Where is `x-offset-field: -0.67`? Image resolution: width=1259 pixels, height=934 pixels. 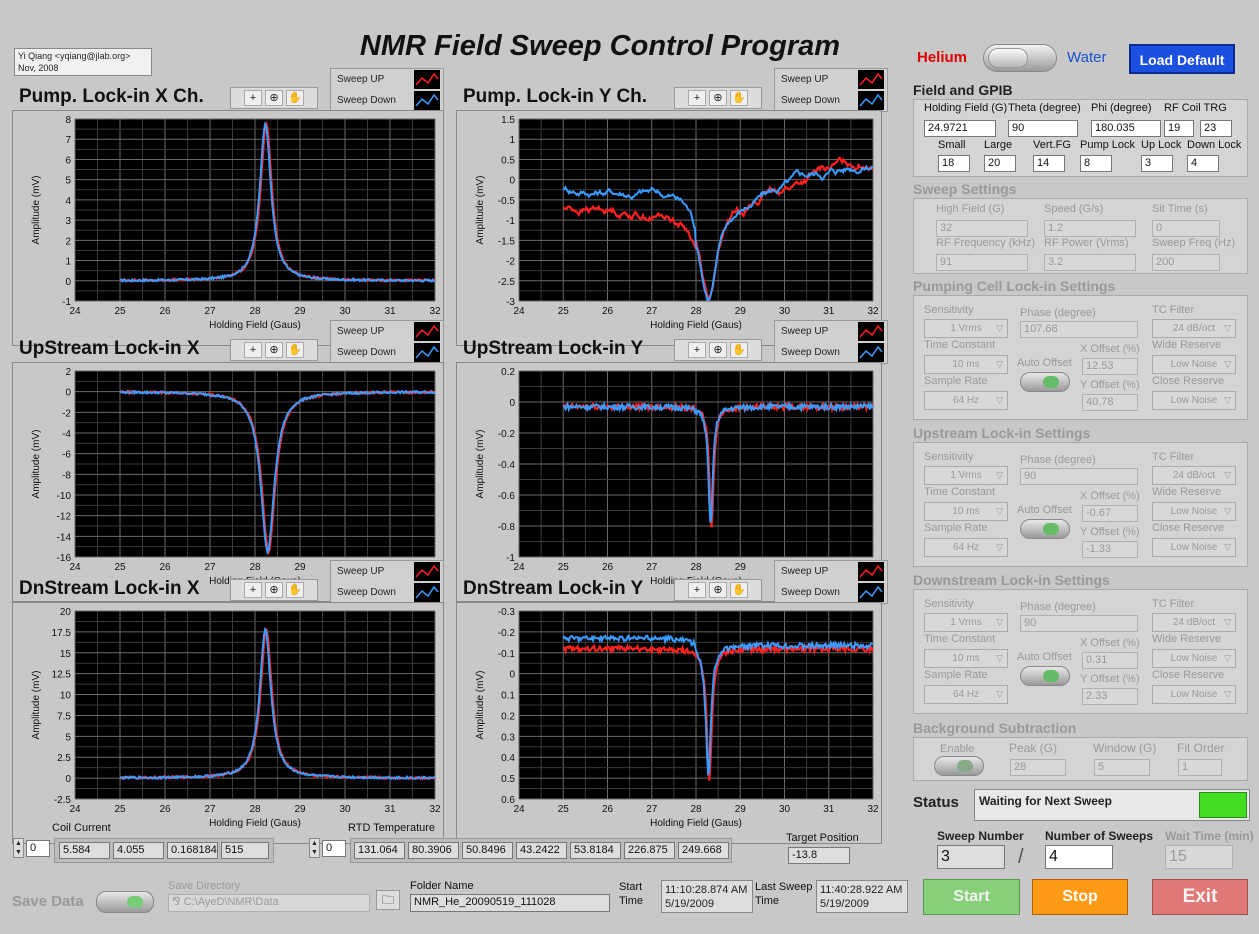
x-offset-field: -0.67 is located at coordinates (1110, 513).